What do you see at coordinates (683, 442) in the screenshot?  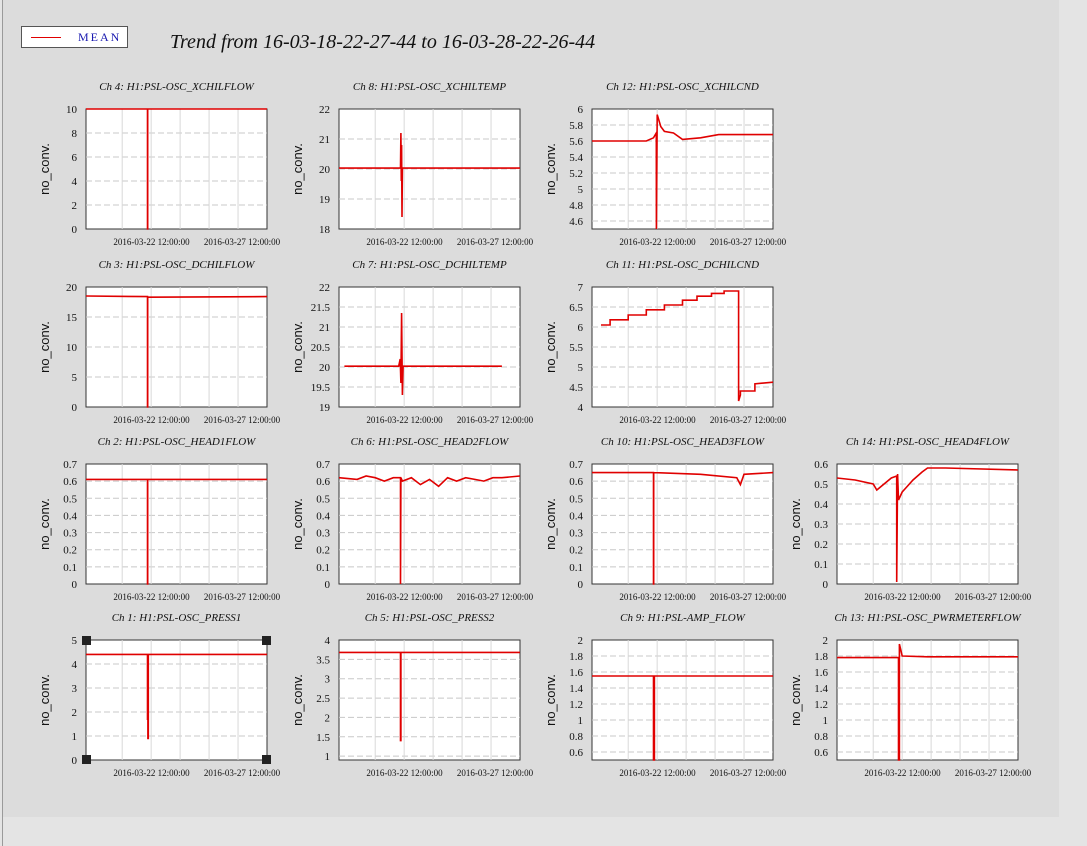 I see `chart-title: Ch 10: H1:PSL-OSC_HEAD3FLOW` at bounding box center [683, 442].